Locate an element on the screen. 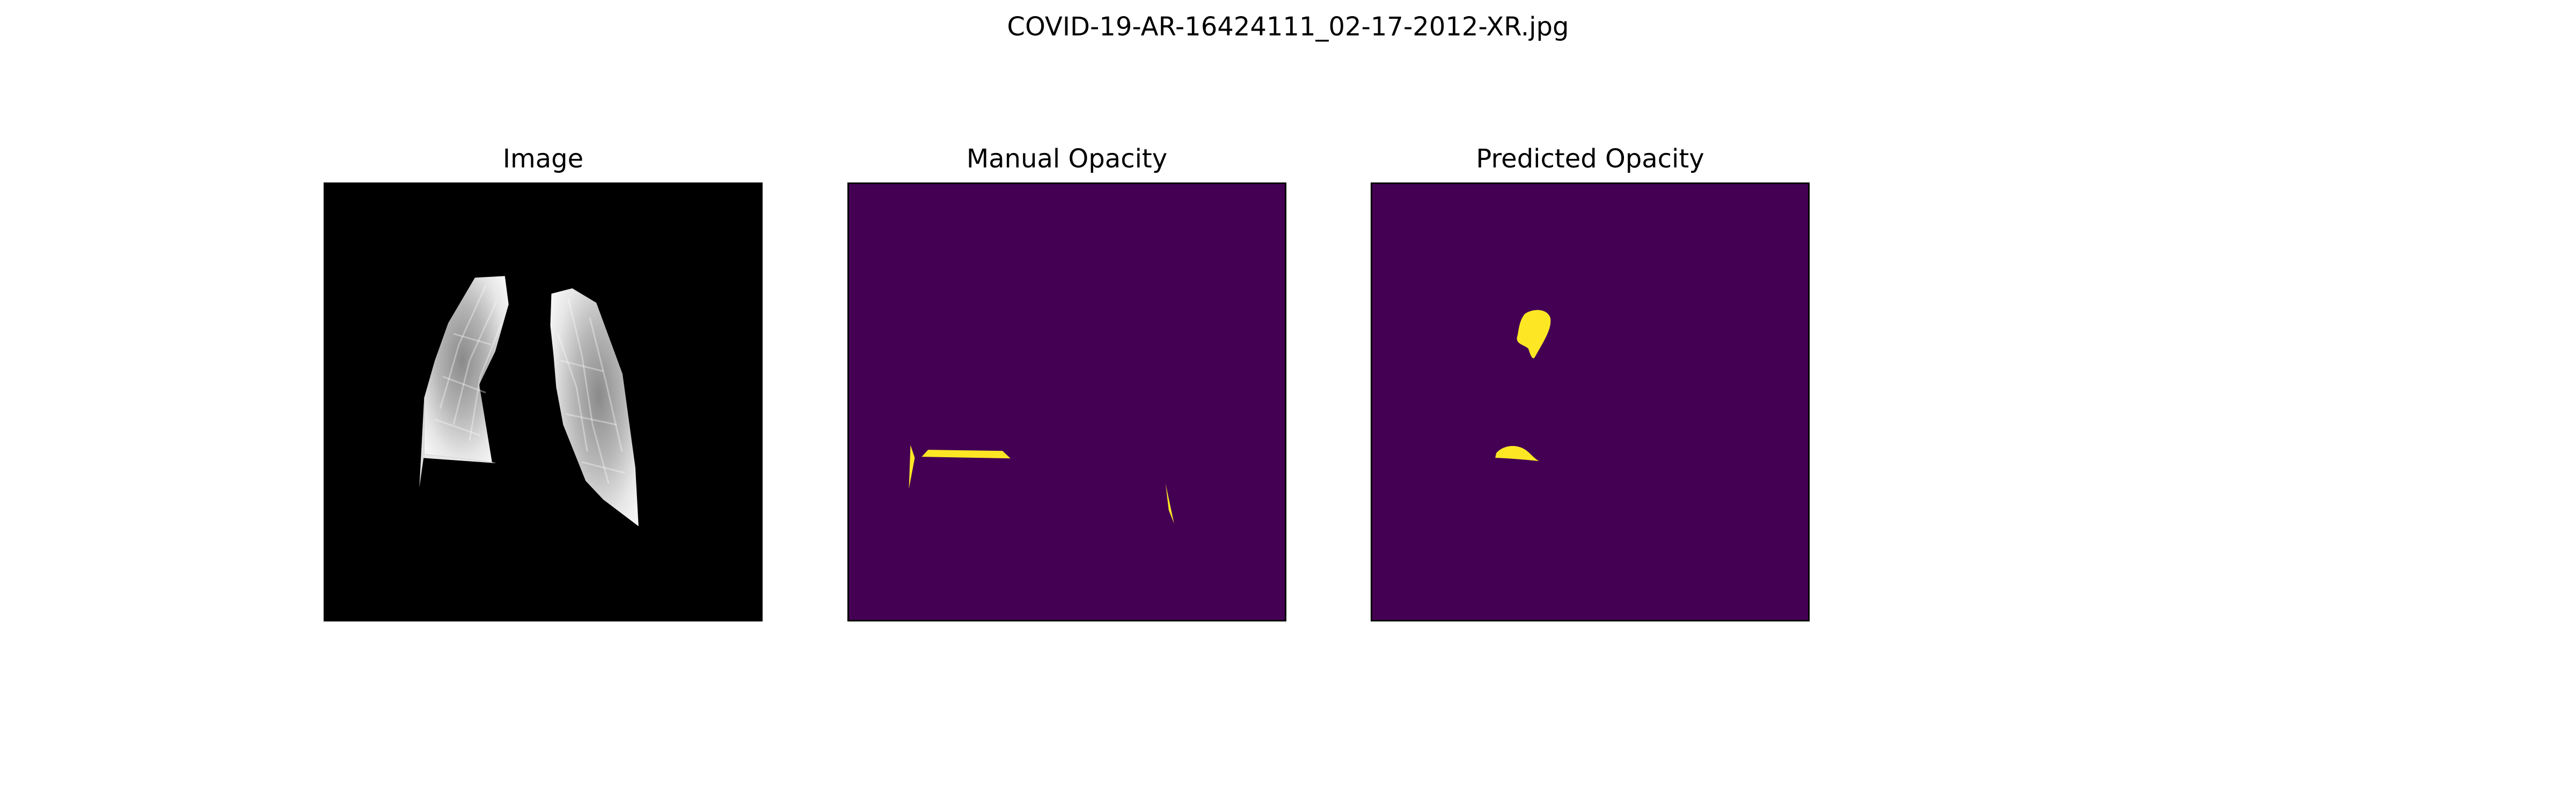  manual-opacity-mask is located at coordinates (1067, 402).